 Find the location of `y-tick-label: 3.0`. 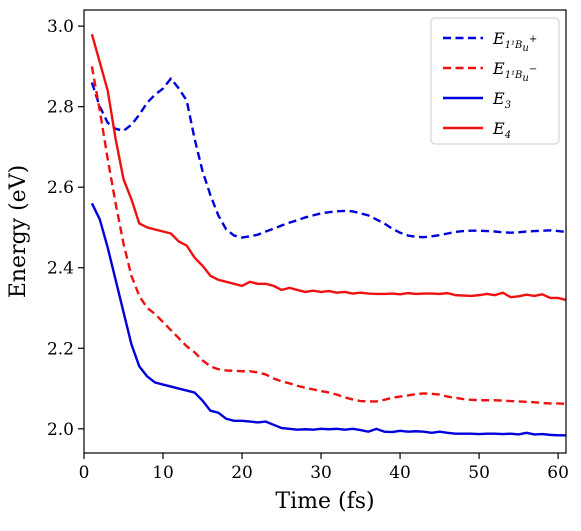

y-tick-label: 3.0 is located at coordinates (60, 27).